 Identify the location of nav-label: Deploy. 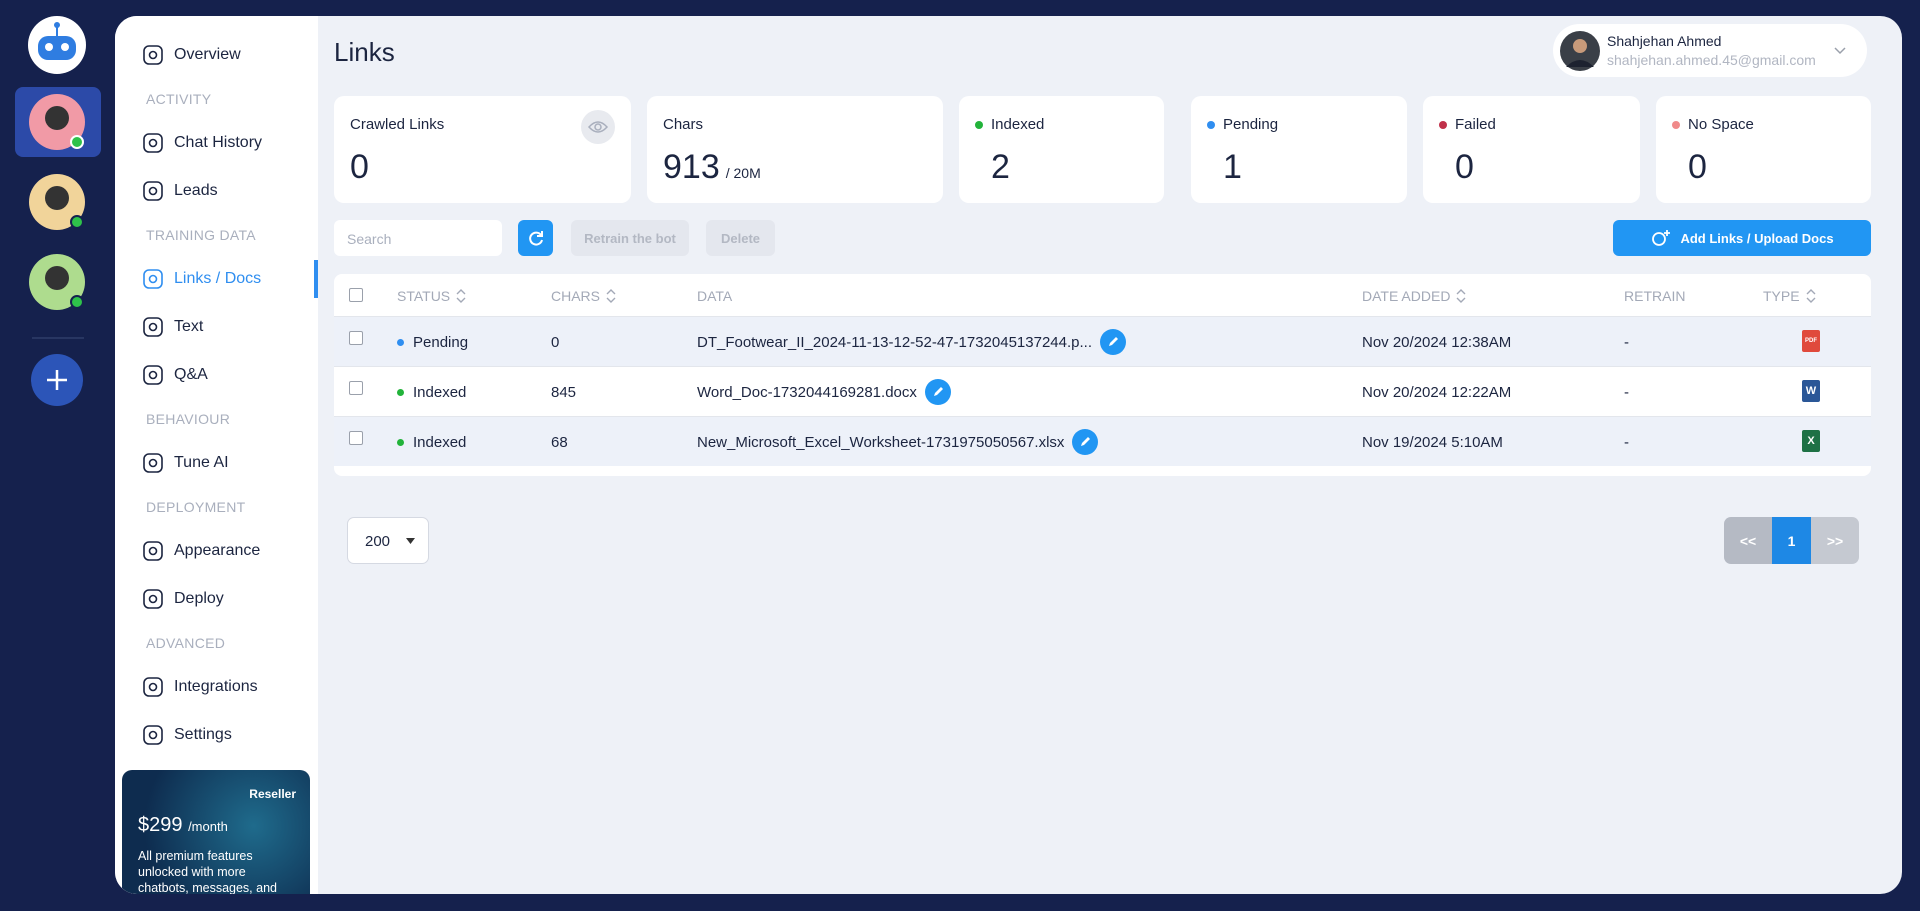
(199, 598).